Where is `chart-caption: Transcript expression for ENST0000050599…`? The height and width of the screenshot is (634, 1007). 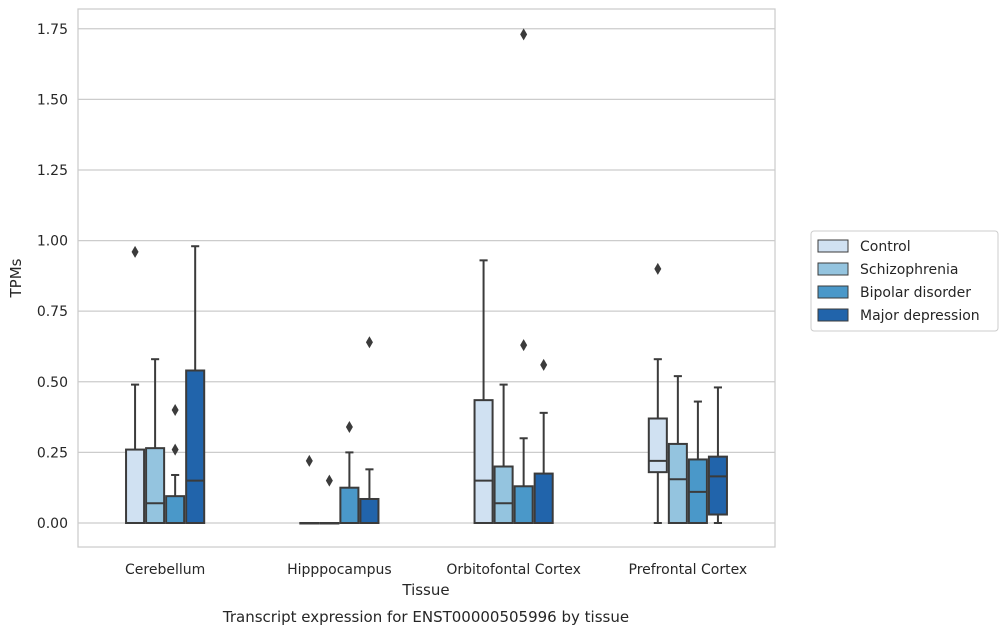 chart-caption: Transcript expression for ENST0000050599… is located at coordinates (425, 617).